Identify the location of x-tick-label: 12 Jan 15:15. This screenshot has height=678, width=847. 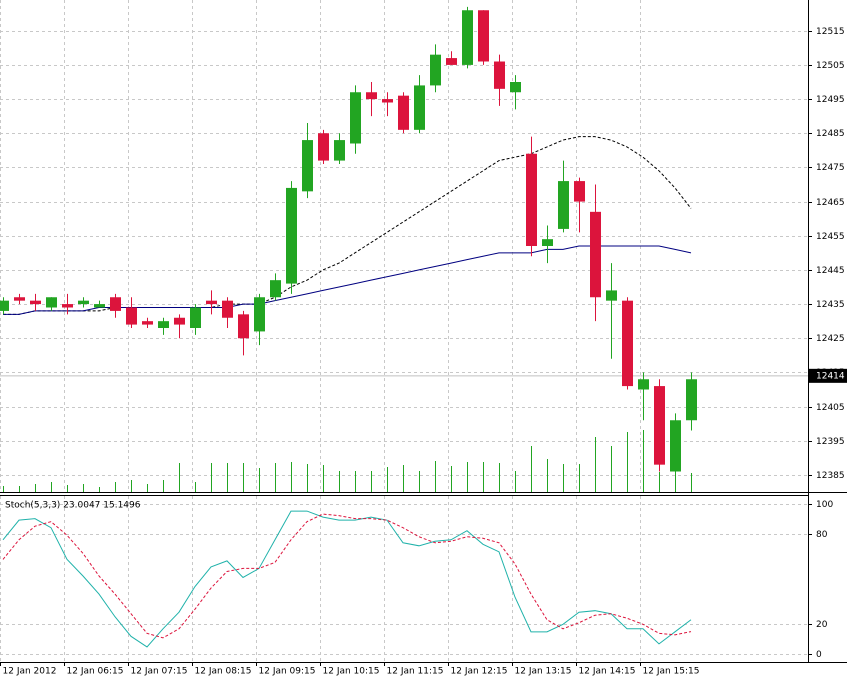
(671, 672).